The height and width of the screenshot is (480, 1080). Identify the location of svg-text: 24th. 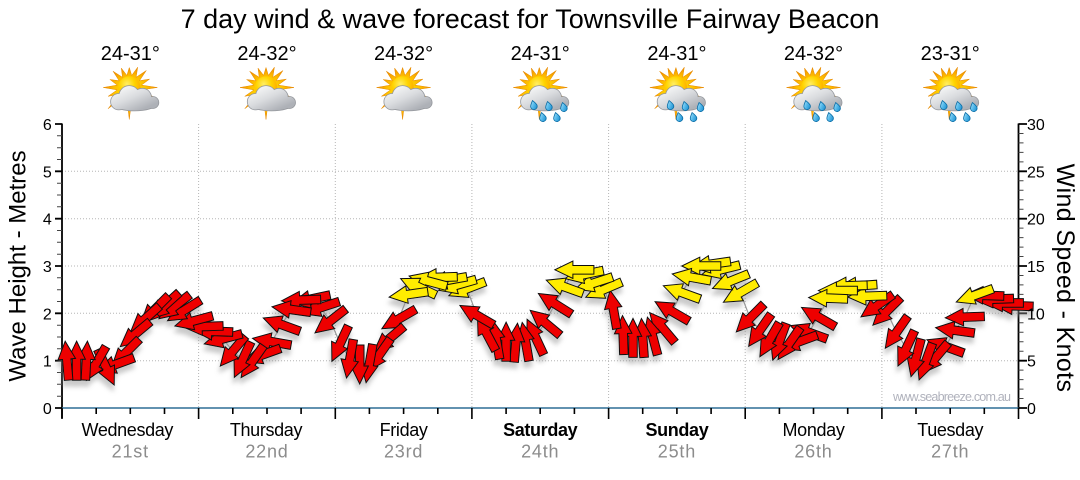
(540, 452).